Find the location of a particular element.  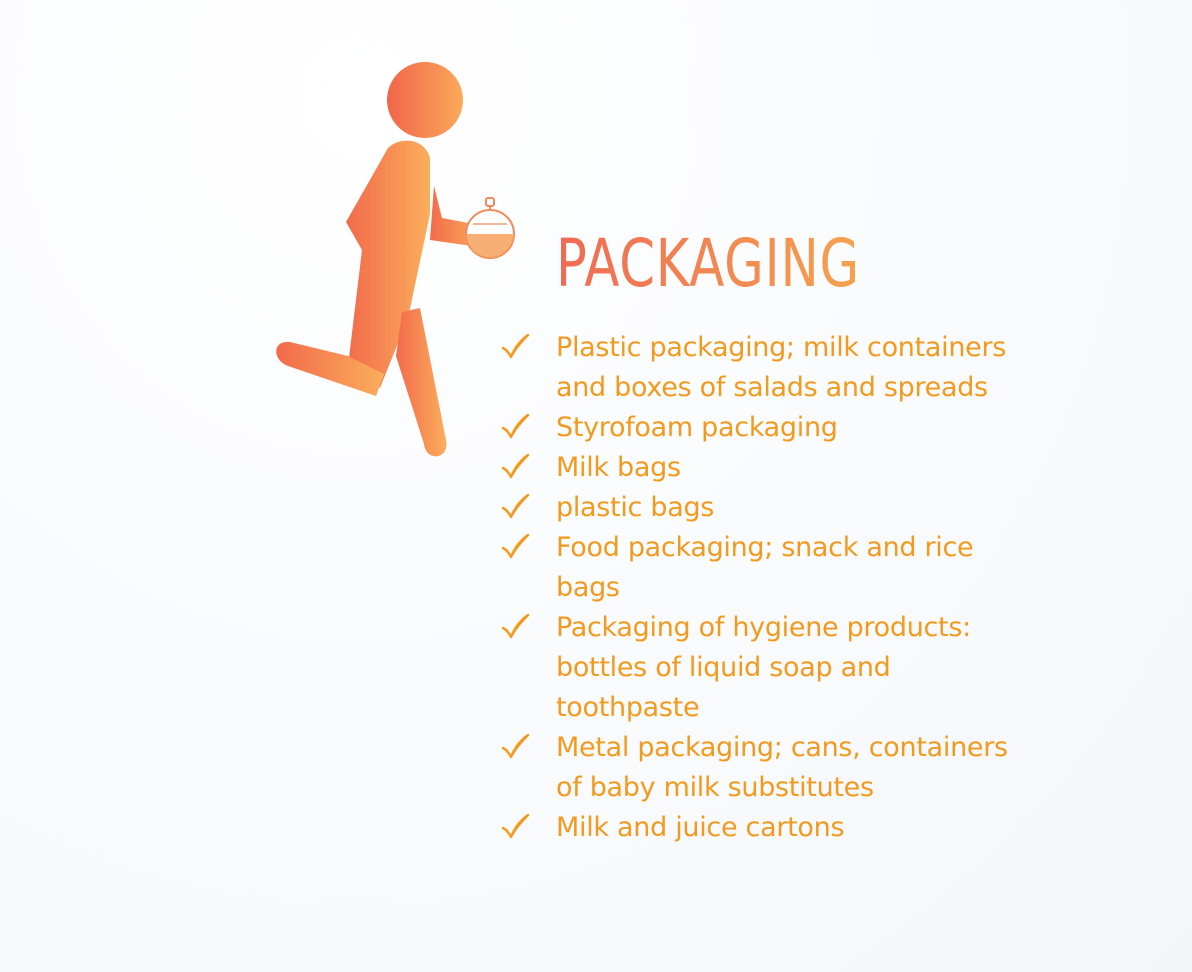

title-text: PACKAGING is located at coordinates (708, 261).